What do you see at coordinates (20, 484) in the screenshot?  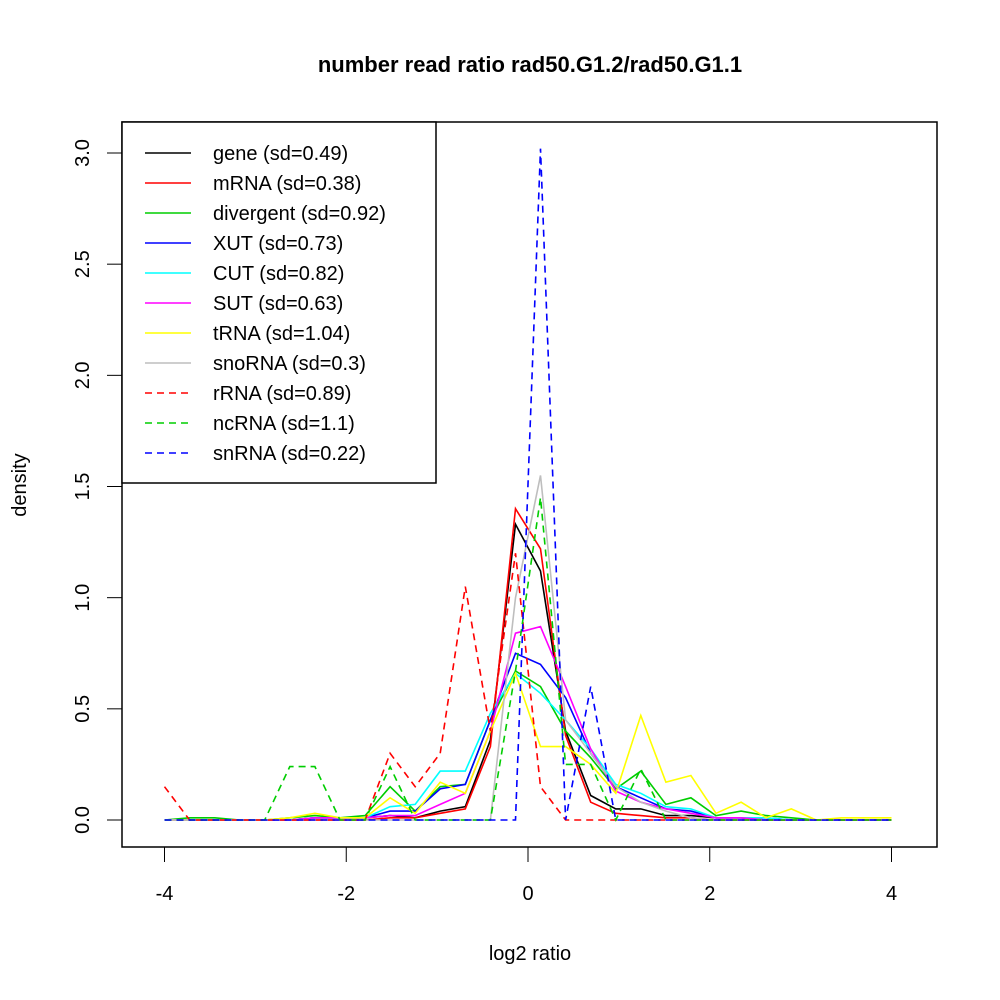 I see `y-axis-label: density` at bounding box center [20, 484].